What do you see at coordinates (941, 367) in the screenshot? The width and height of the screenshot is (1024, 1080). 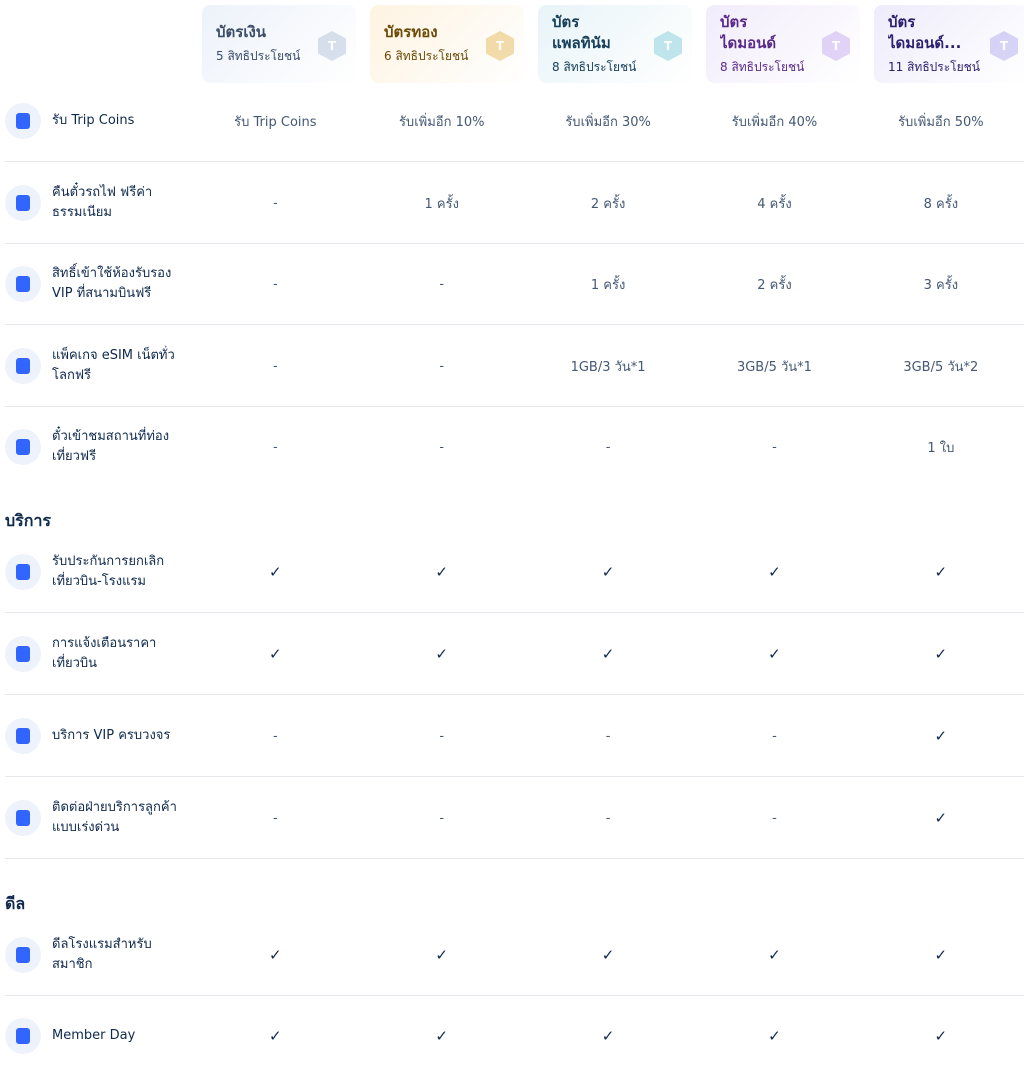 I see `benefit-value: 3GB/5 วัน*2` at bounding box center [941, 367].